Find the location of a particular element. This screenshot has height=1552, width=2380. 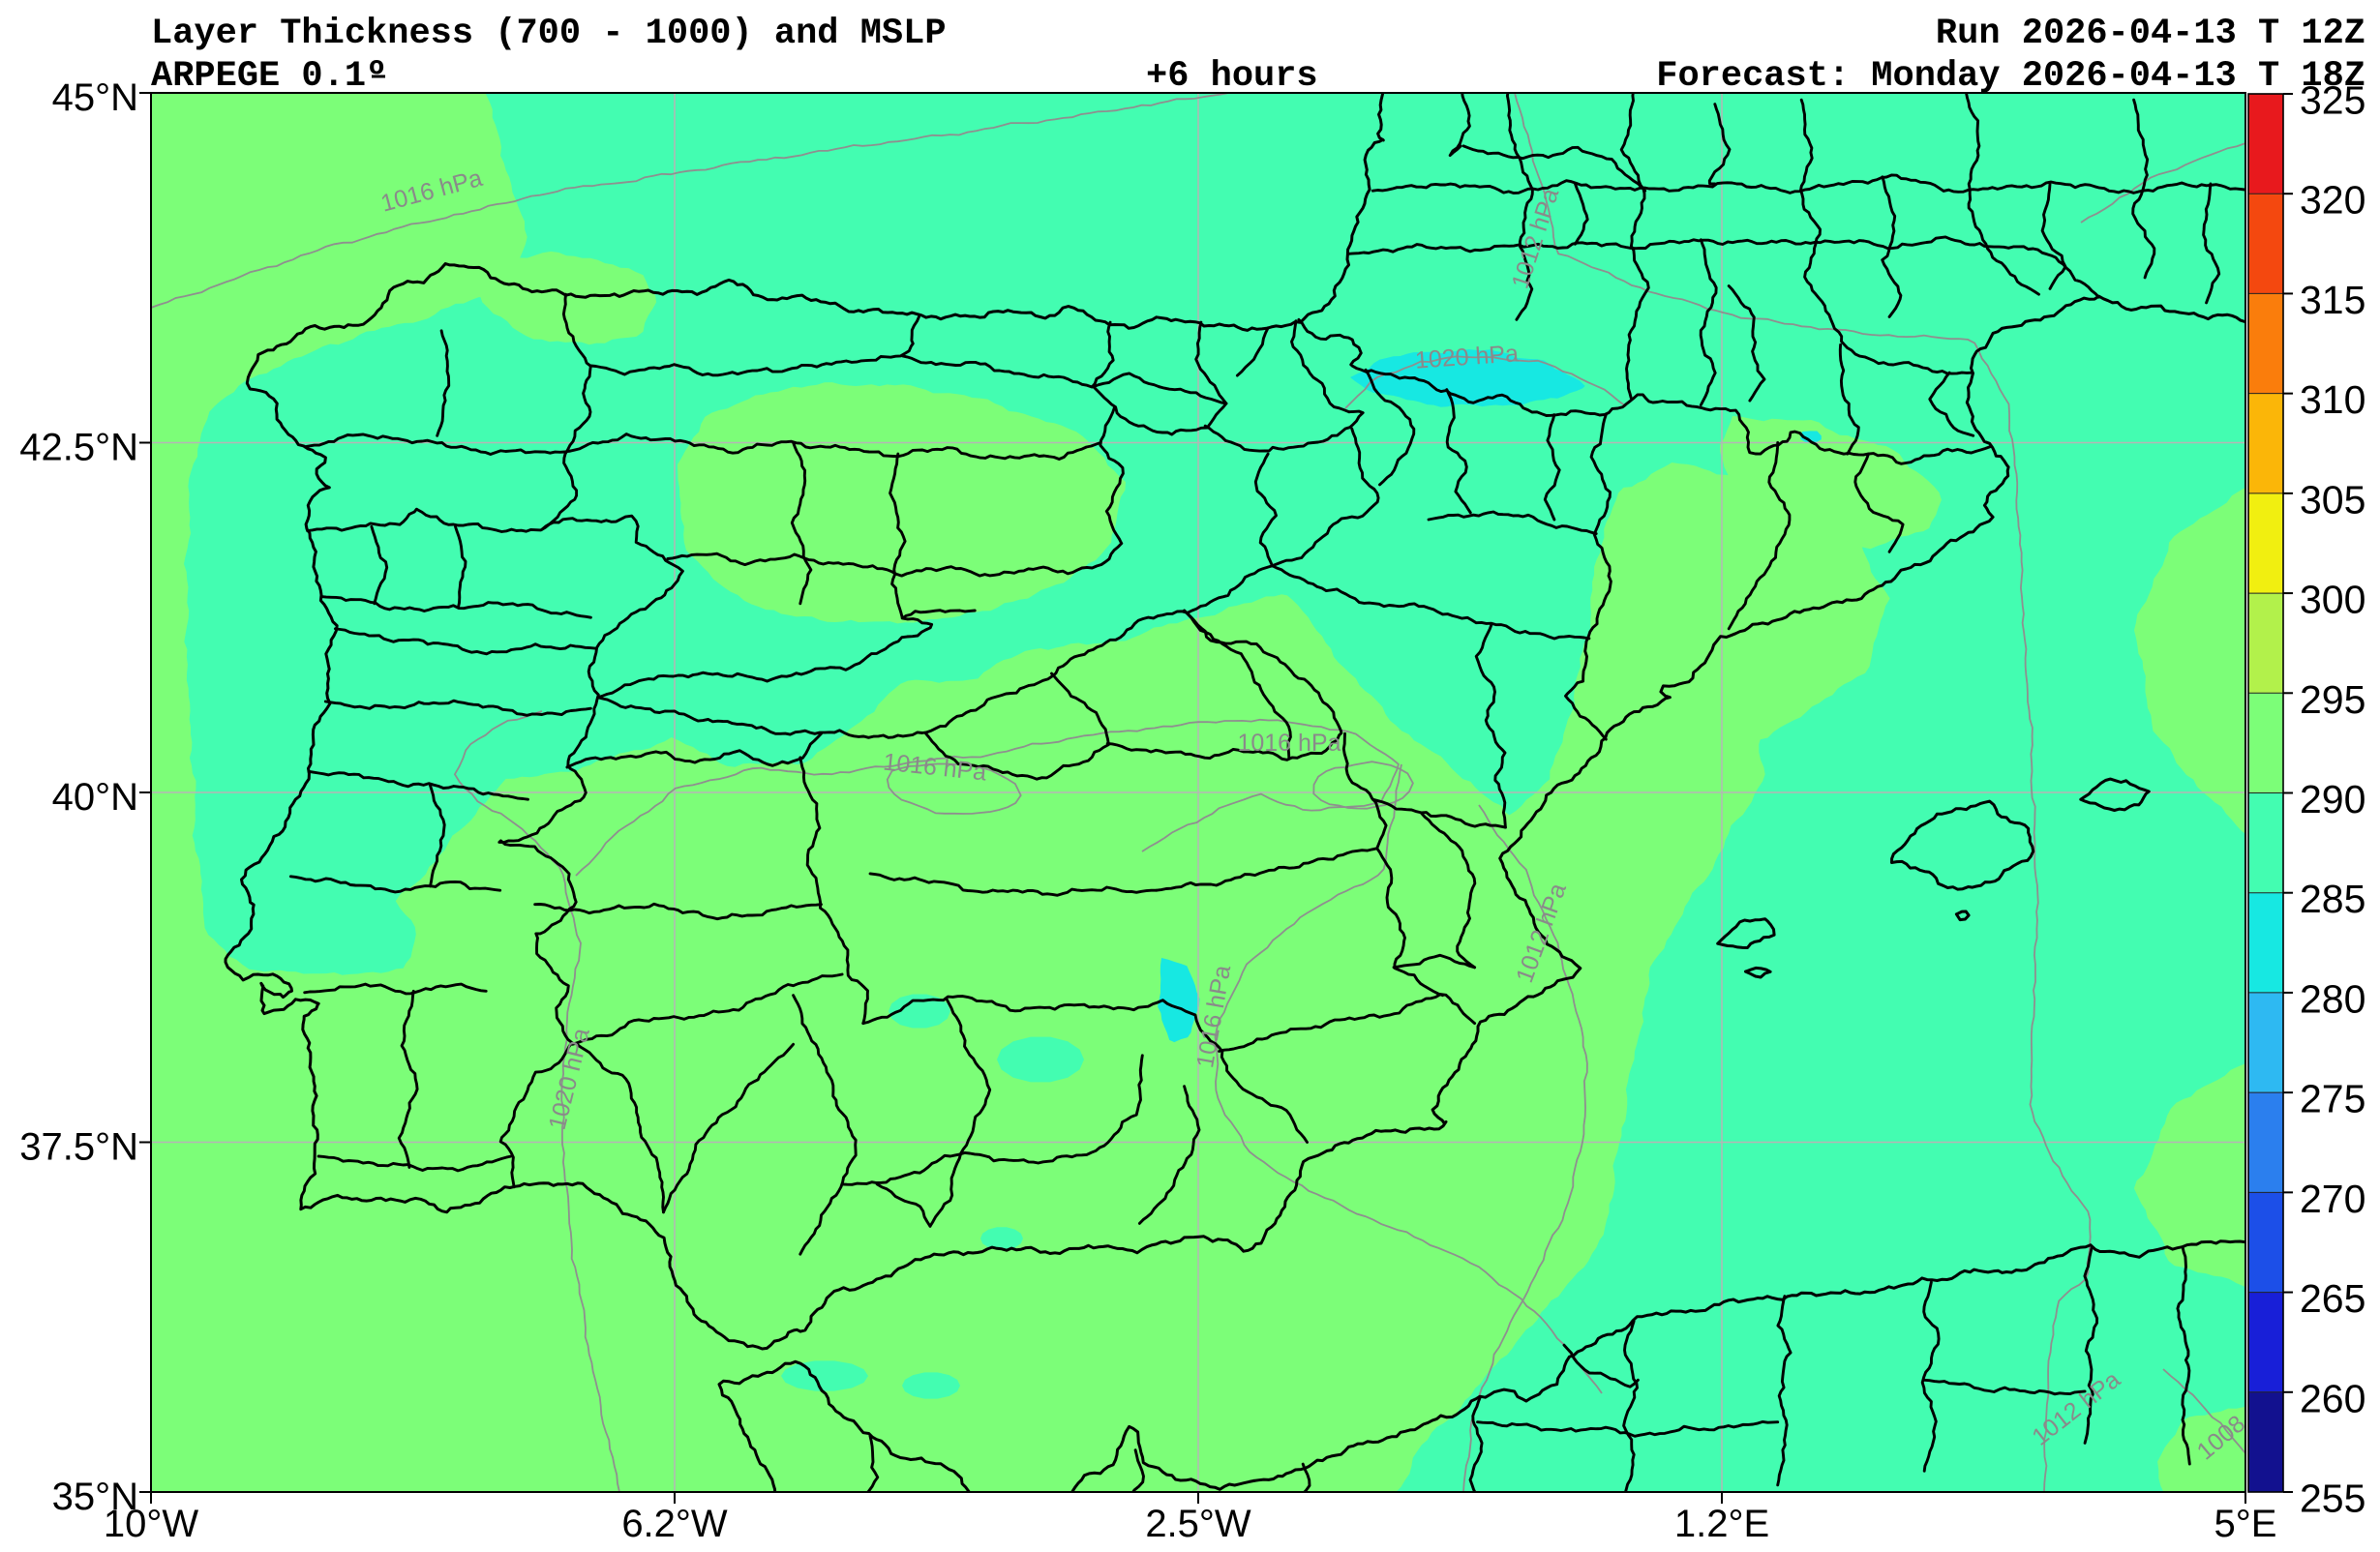

svg-text: 260 is located at coordinates (2332, 1398).